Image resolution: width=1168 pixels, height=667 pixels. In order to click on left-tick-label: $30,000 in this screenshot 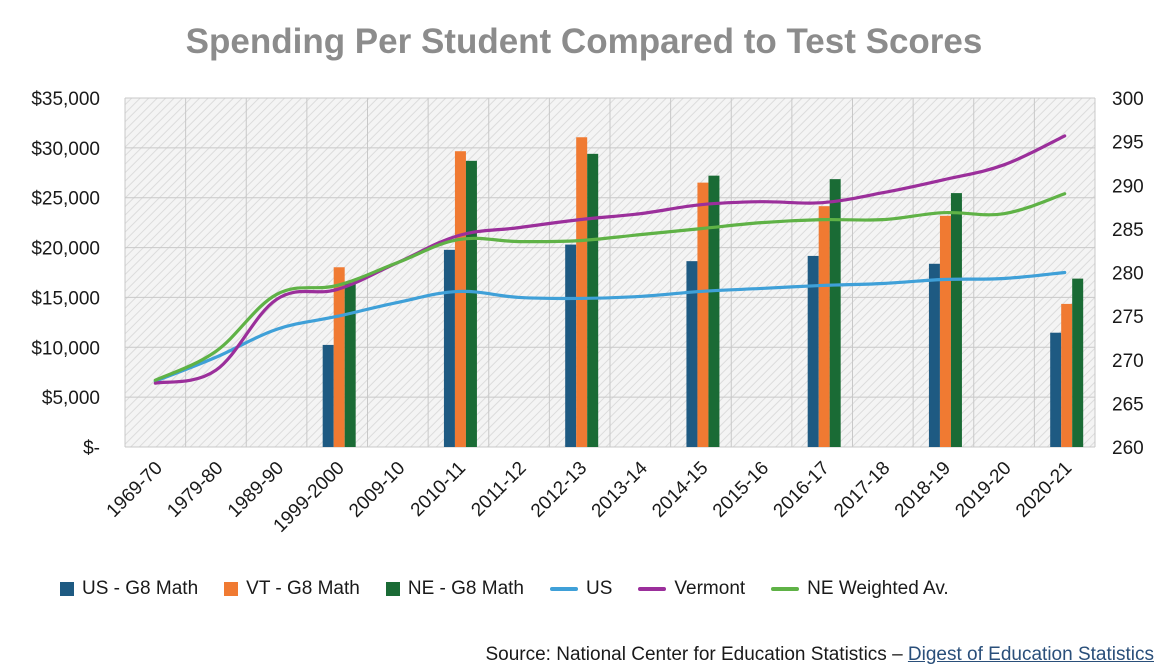, I will do `click(65, 149)`.